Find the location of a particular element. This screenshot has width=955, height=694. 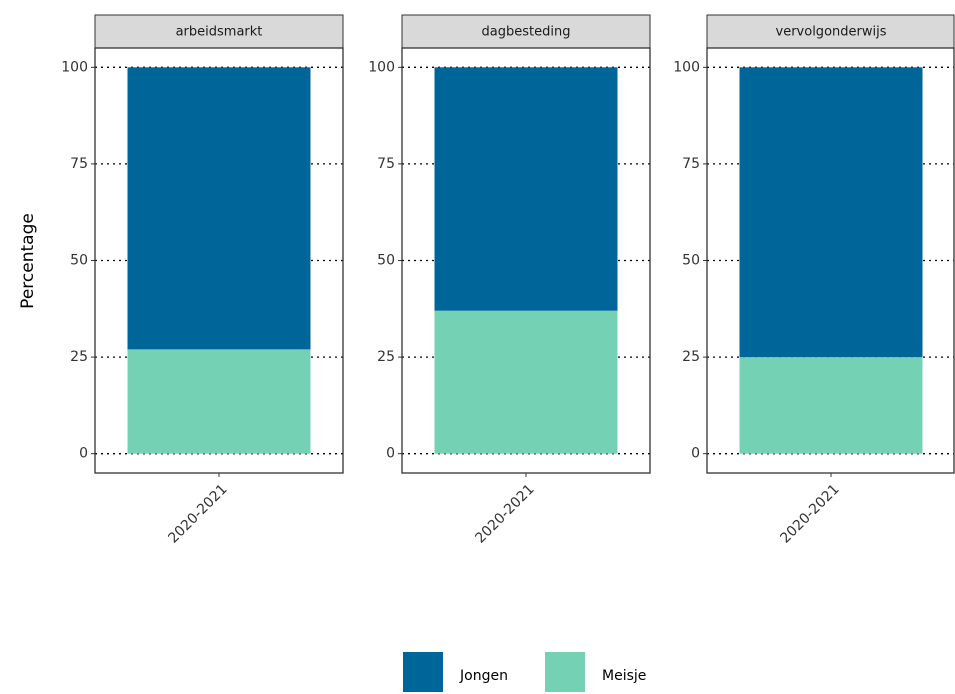

strip-label: arbeidsmarkt is located at coordinates (219, 32).